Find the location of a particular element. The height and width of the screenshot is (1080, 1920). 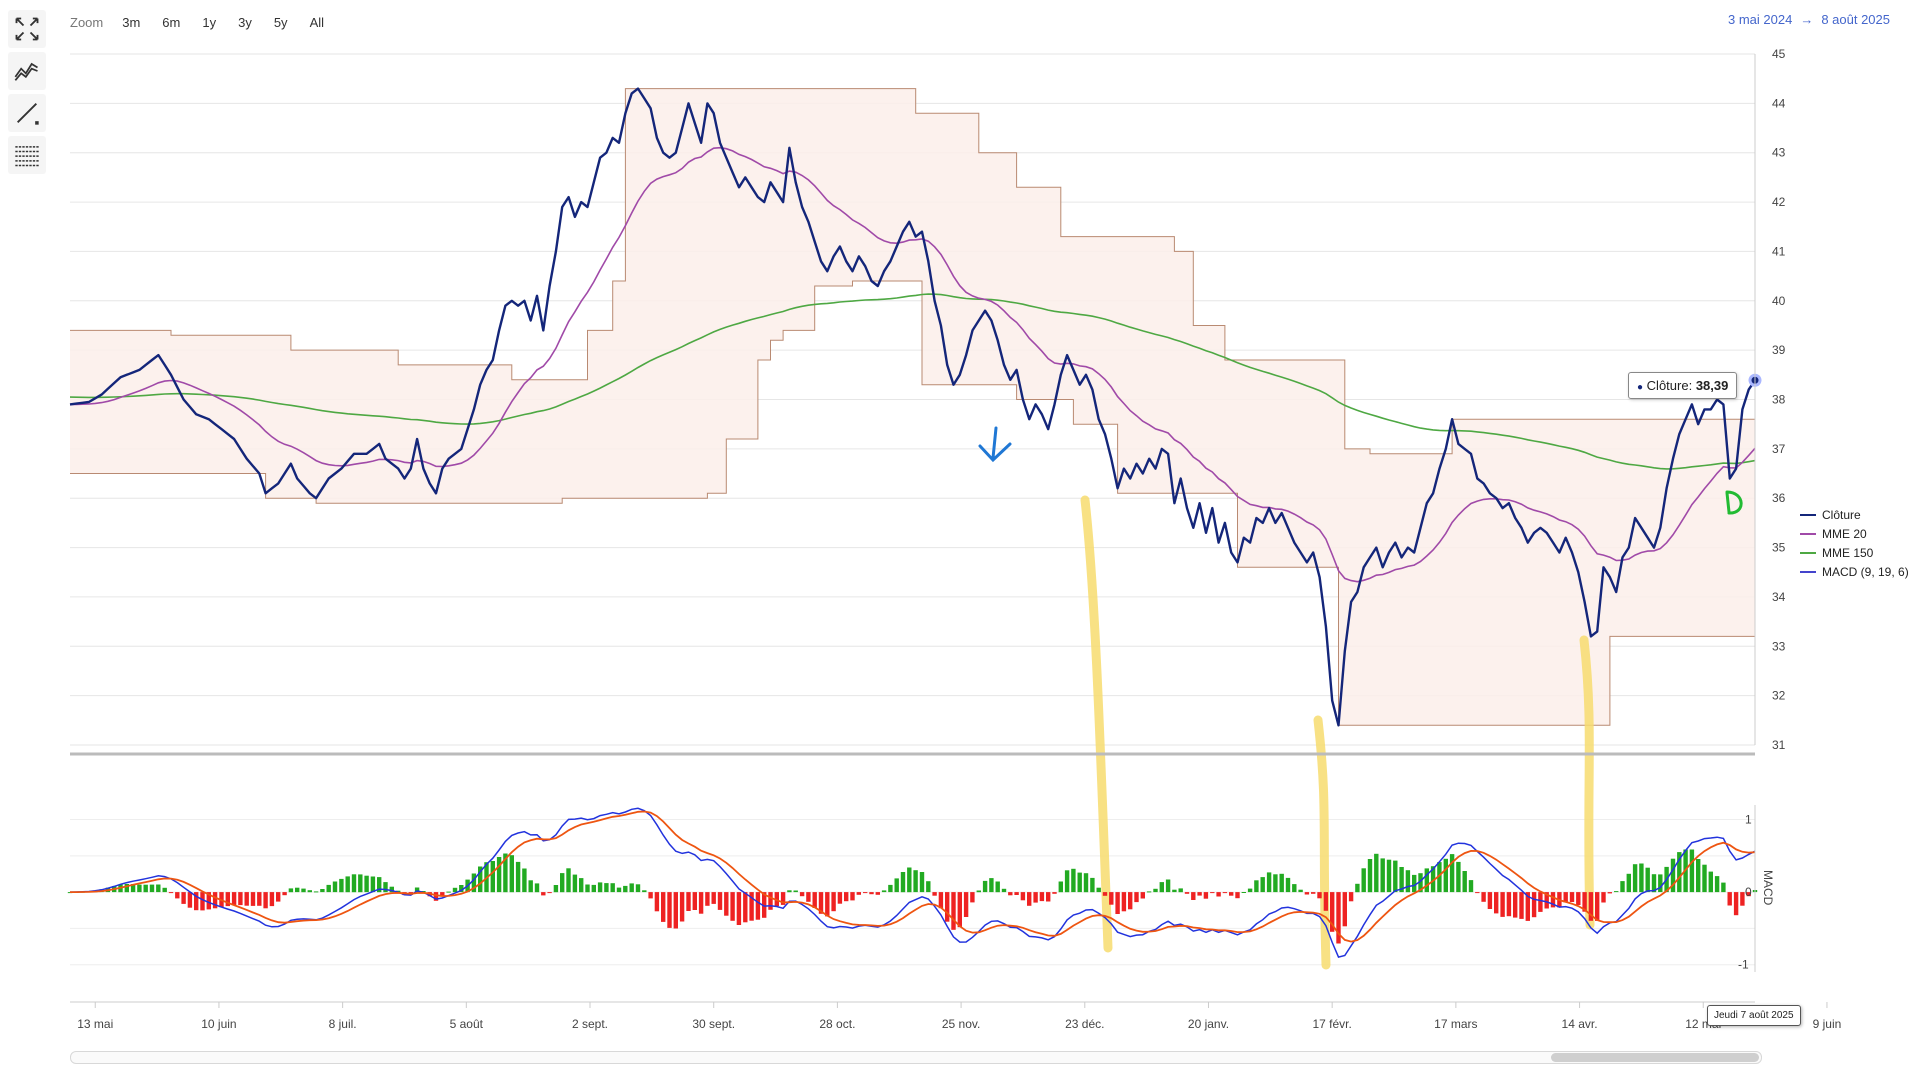

legend-label: Clôture is located at coordinates (1841, 514).